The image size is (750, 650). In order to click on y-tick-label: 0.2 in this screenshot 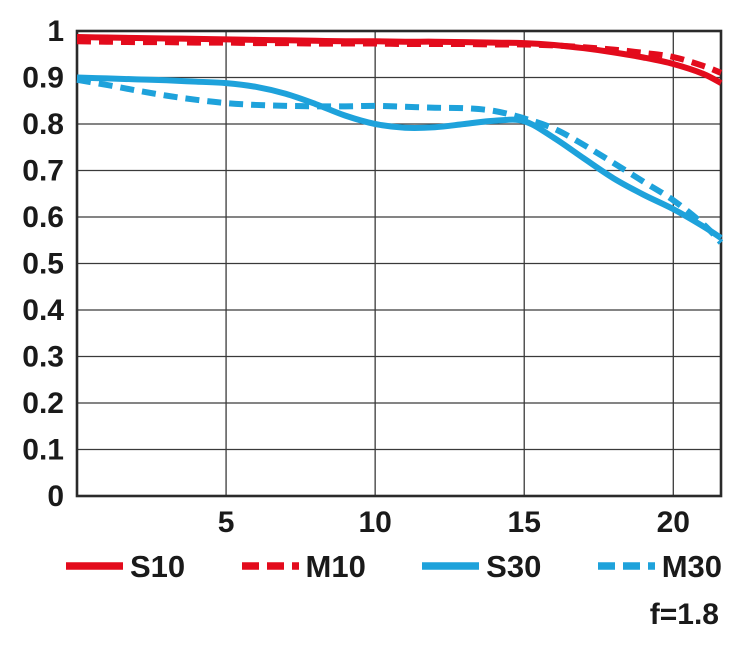, I will do `click(43, 403)`.